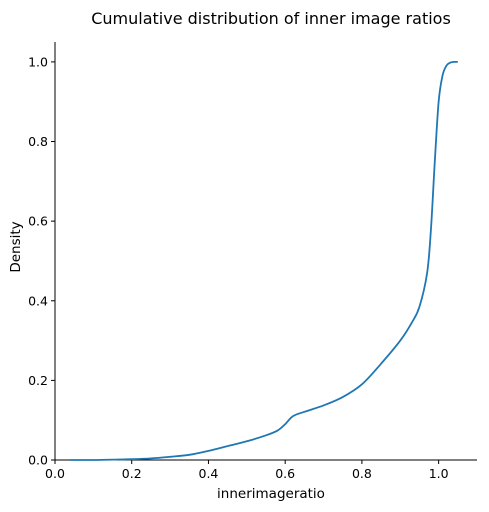  Describe the element at coordinates (38, 460) in the screenshot. I see `y-tick-label: 0.0` at that location.